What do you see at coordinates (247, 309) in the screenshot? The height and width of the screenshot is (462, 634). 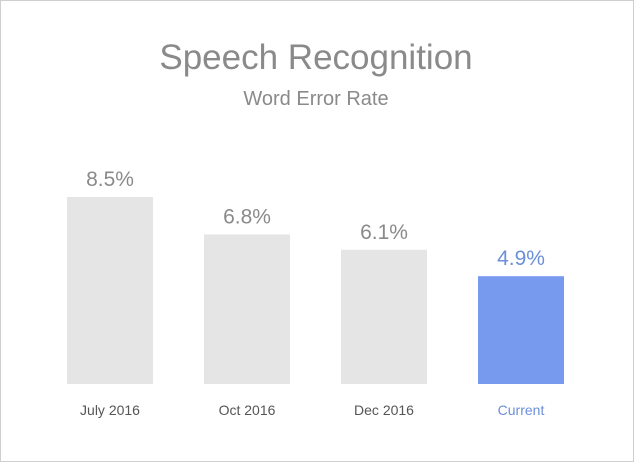 I see `bar-oct-2016` at bounding box center [247, 309].